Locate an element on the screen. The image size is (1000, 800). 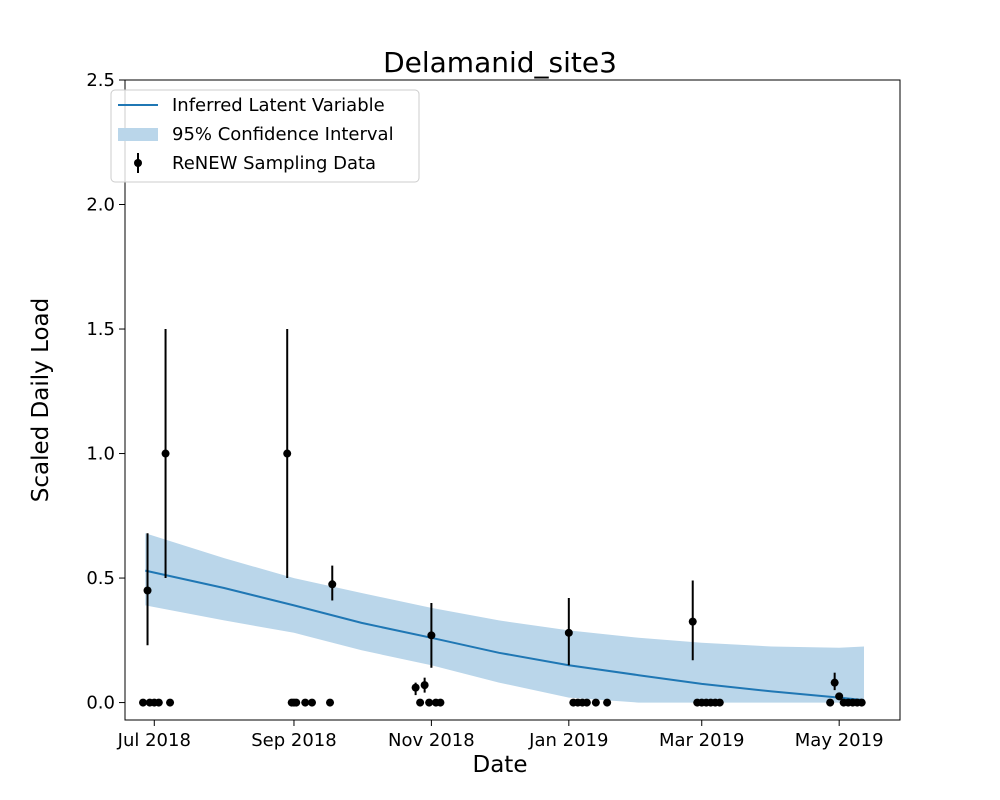
y-tick-label: 0.5 is located at coordinates (100, 578).